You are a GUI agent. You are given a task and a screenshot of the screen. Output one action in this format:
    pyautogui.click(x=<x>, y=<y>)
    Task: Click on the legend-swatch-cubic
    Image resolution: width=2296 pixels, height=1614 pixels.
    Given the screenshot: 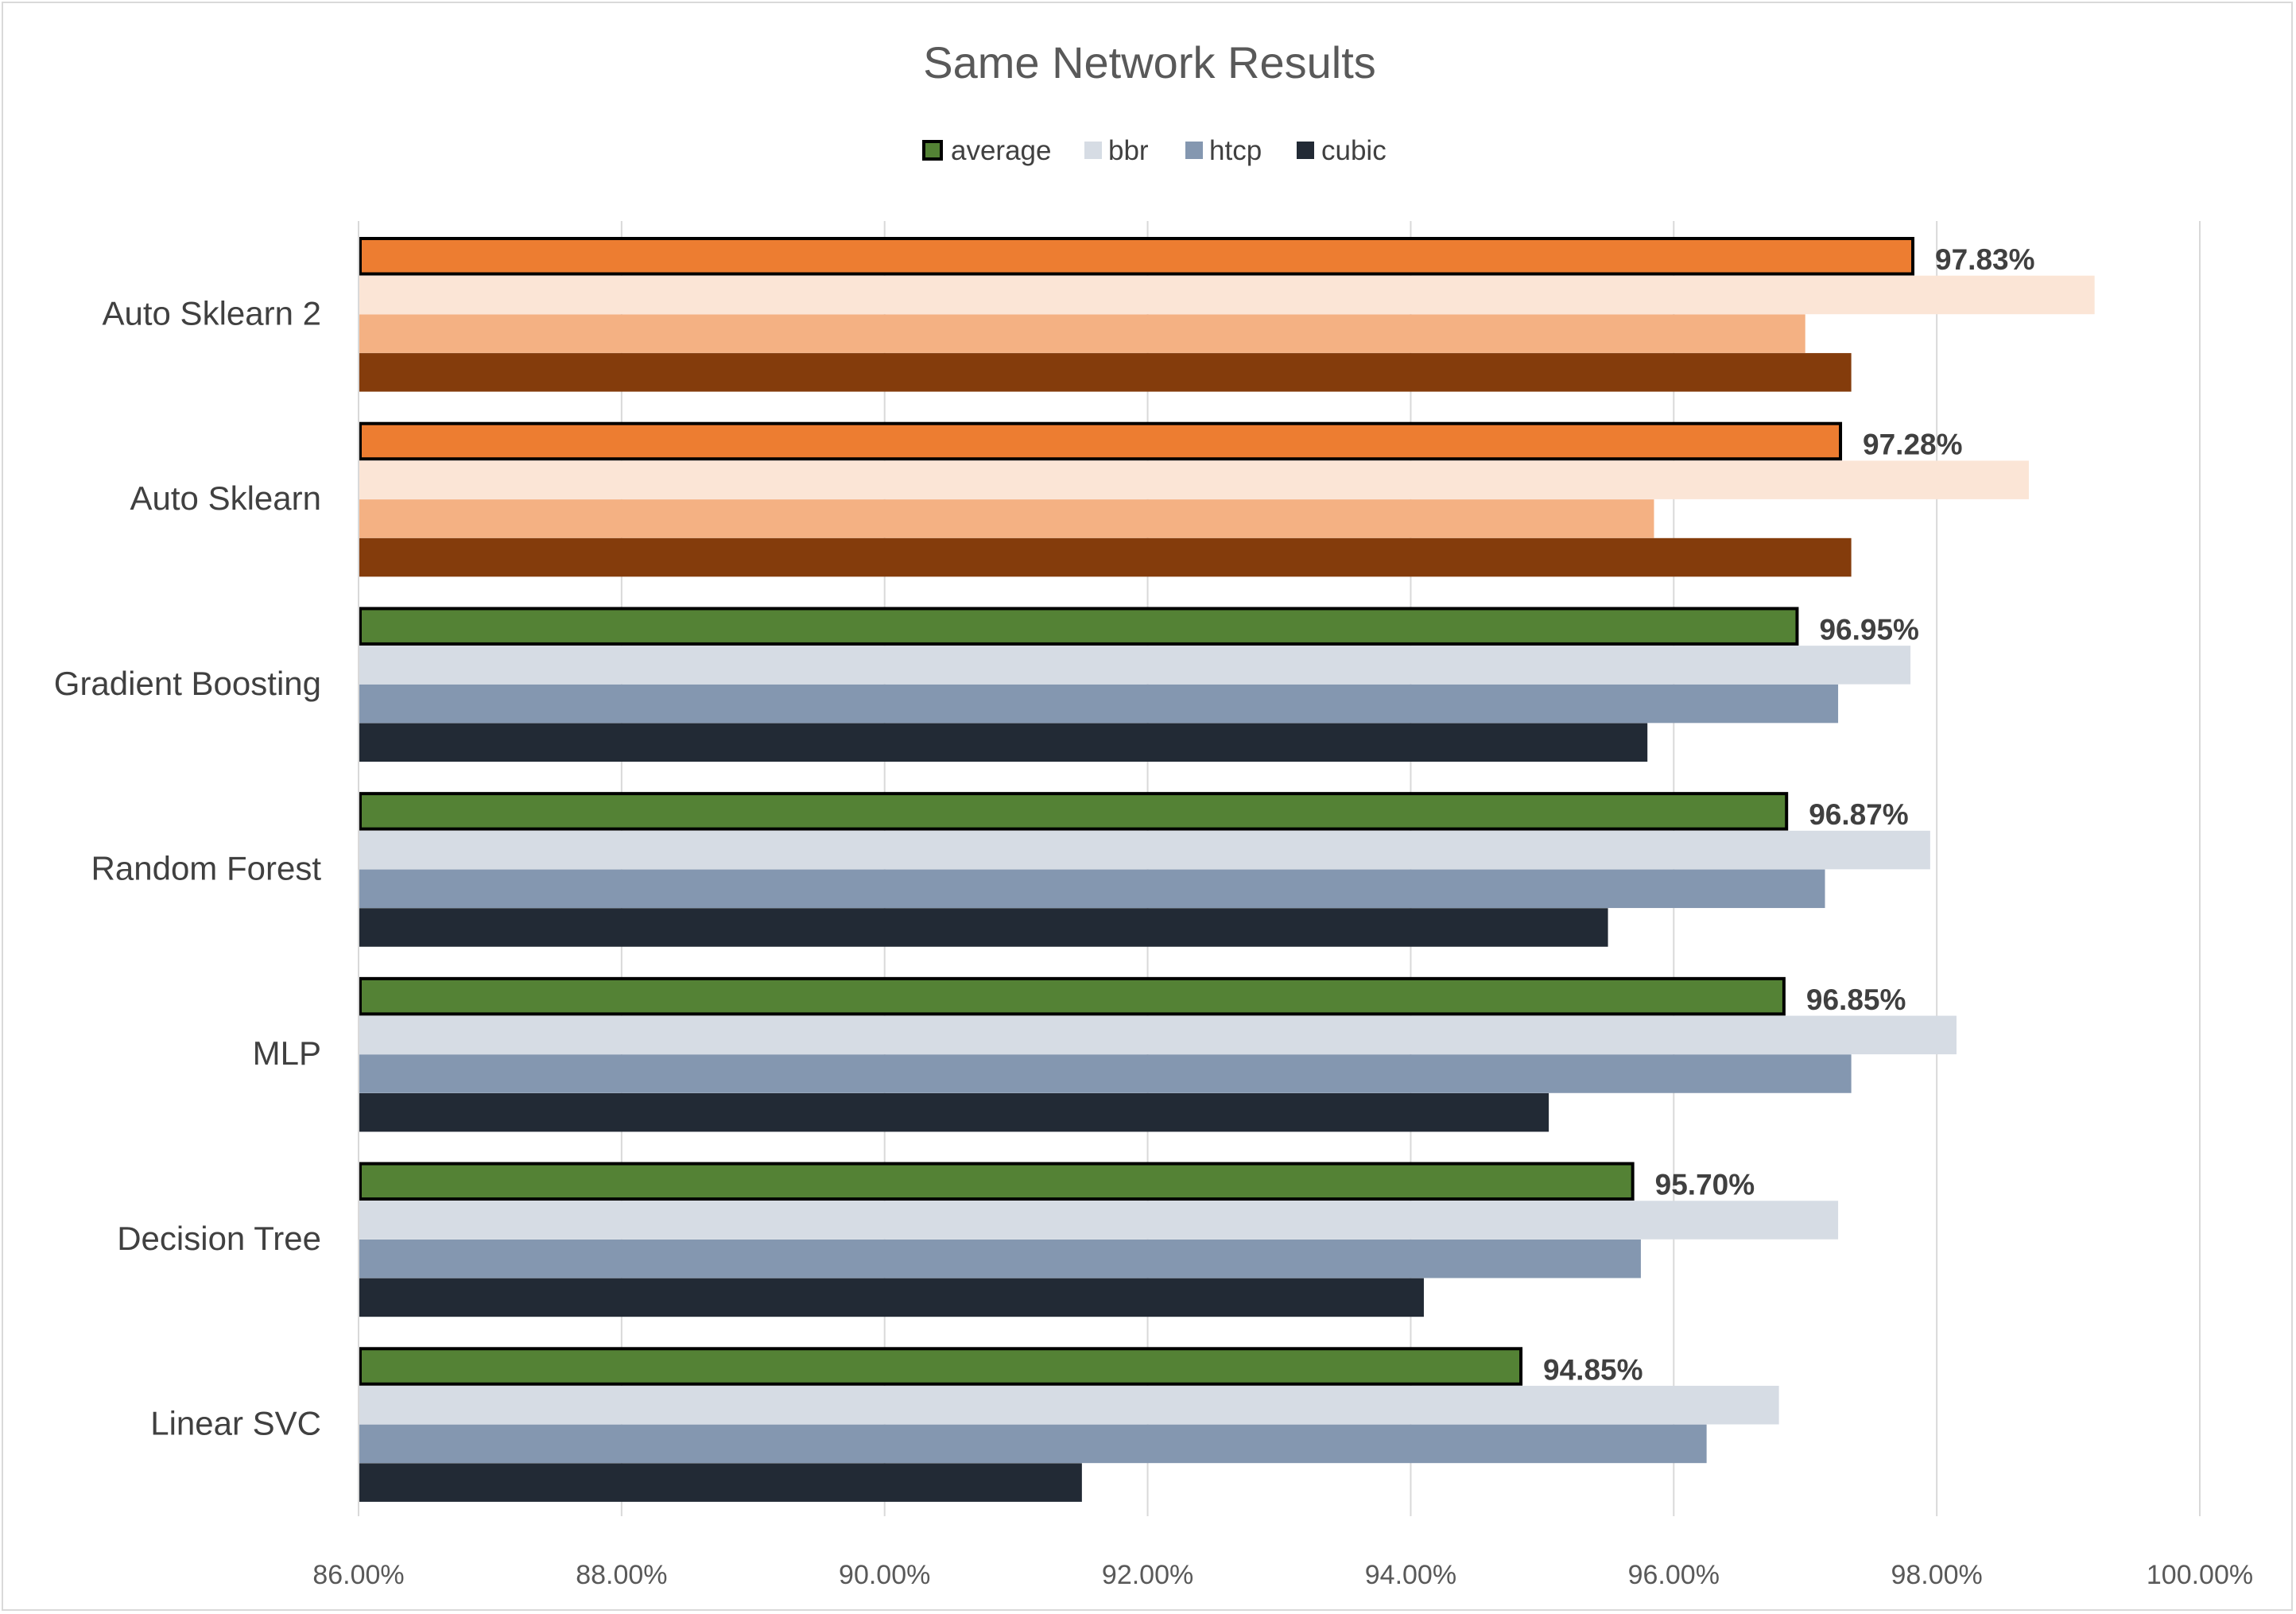 What is the action you would take?
    pyautogui.click(x=1305, y=151)
    